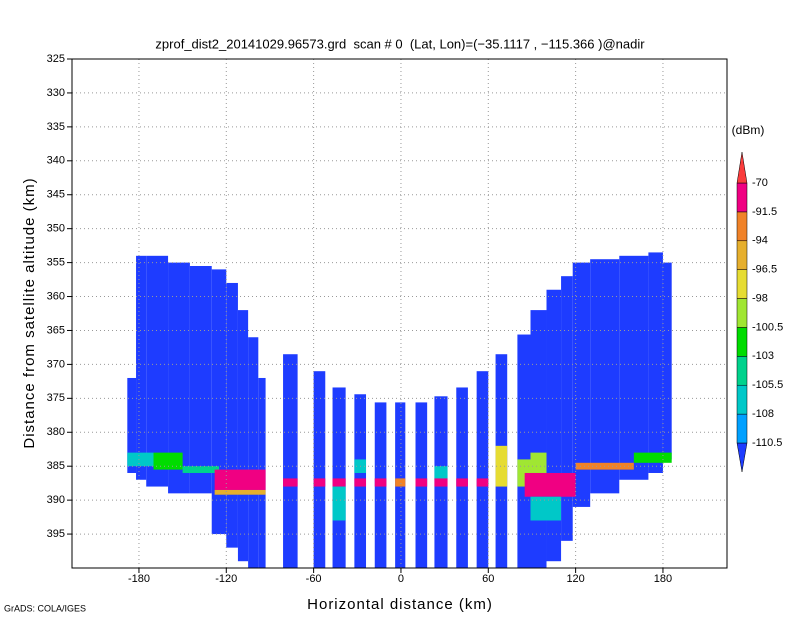 This screenshot has height=618, width=800. What do you see at coordinates (760, 241) in the screenshot?
I see `colorbar-tick-label: -94` at bounding box center [760, 241].